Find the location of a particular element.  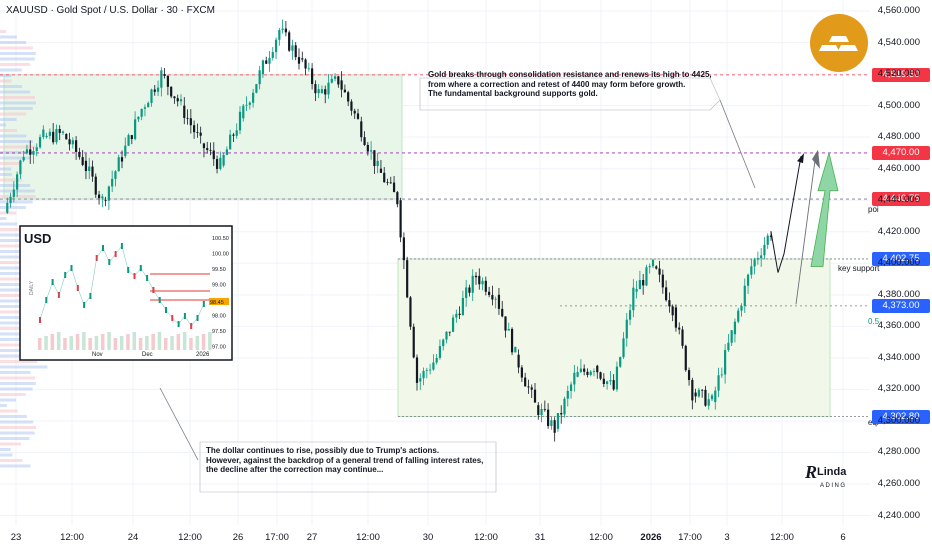

bottom-note-leader is located at coordinates (179, 424).